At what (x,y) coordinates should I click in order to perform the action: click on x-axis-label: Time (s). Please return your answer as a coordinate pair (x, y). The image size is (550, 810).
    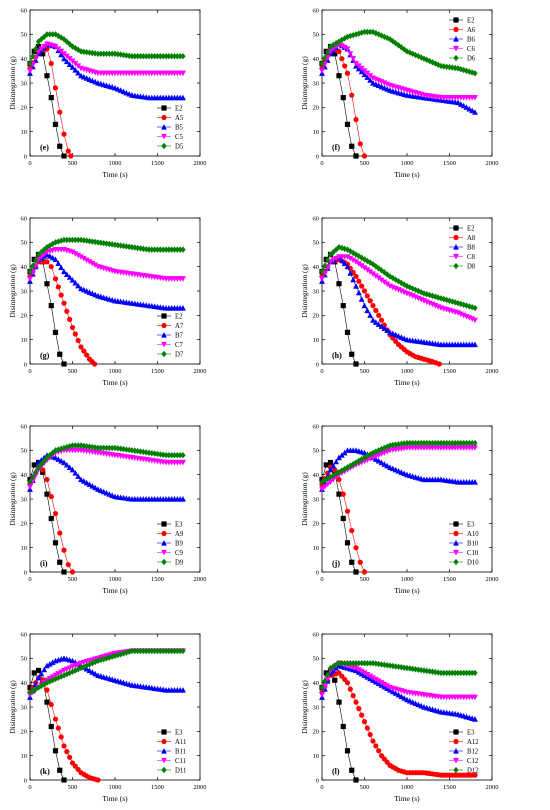
    Looking at the image, I should click on (115, 382).